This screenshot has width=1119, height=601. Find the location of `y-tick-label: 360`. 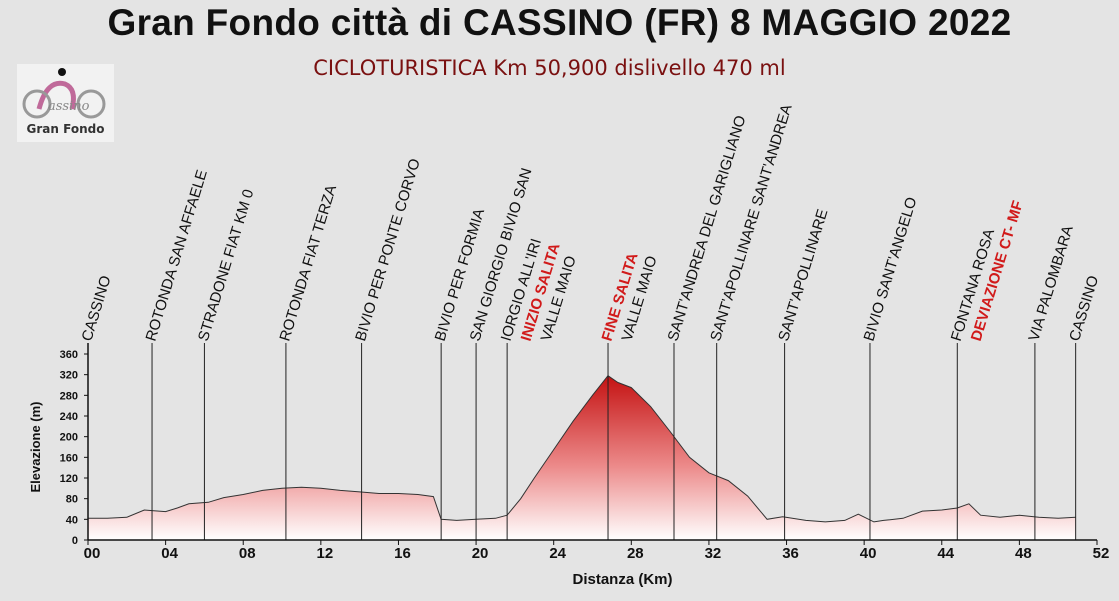

y-tick-label: 360 is located at coordinates (69, 355).